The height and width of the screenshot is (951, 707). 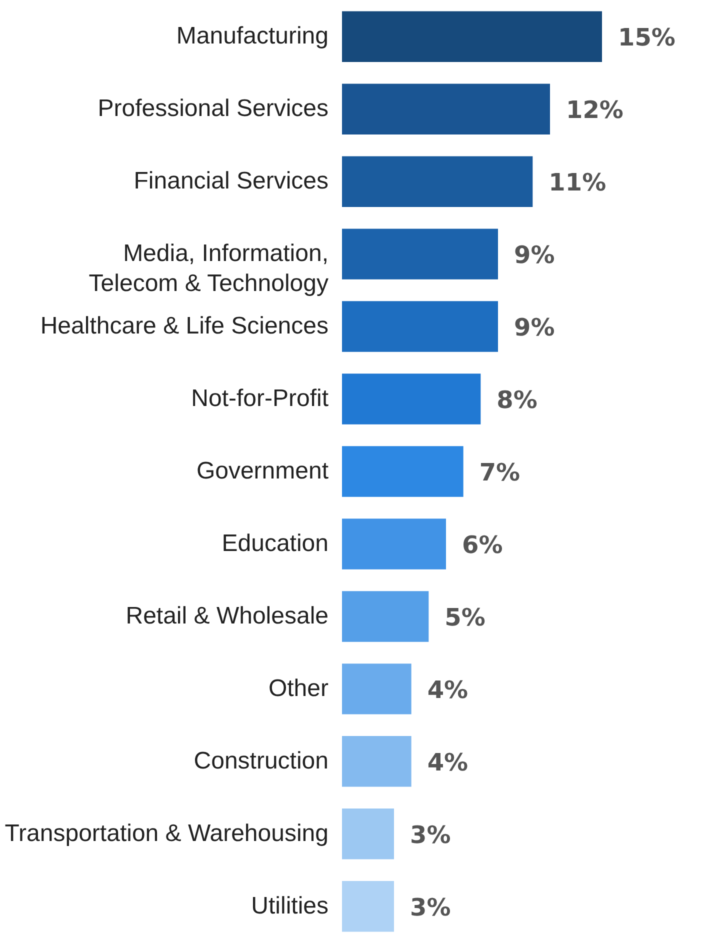 I want to click on y-tick-label: Healthcare & Life Sciences, so click(x=184, y=326).